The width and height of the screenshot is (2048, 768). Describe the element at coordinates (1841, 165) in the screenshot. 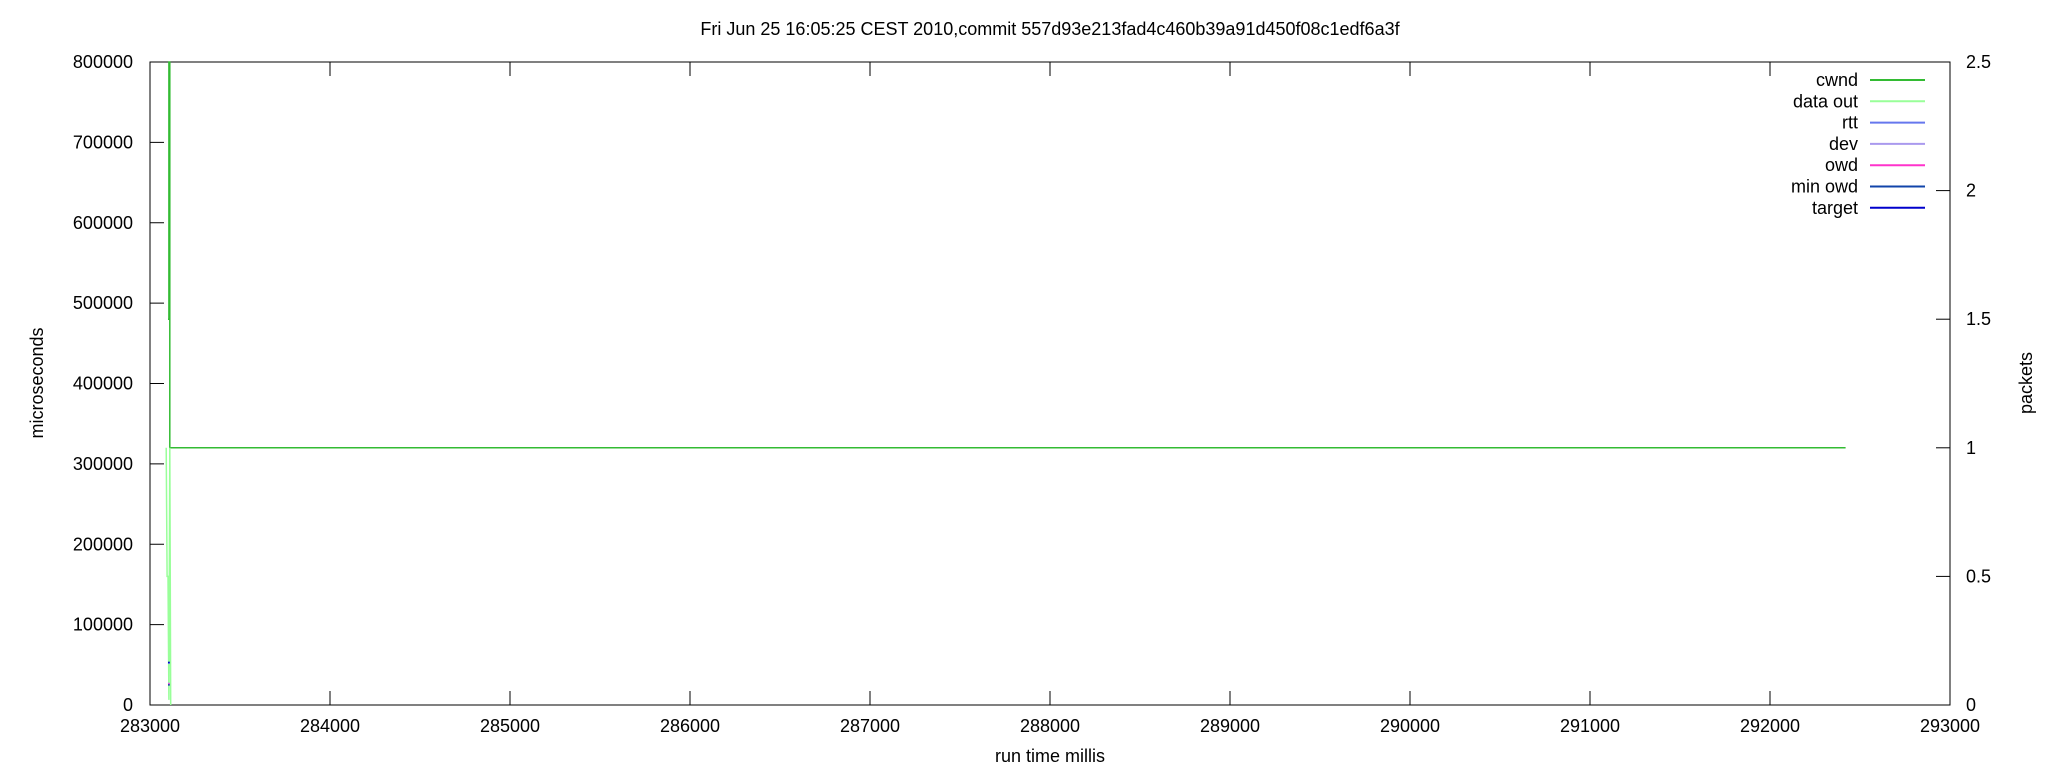

I see `legend-label: owd` at that location.